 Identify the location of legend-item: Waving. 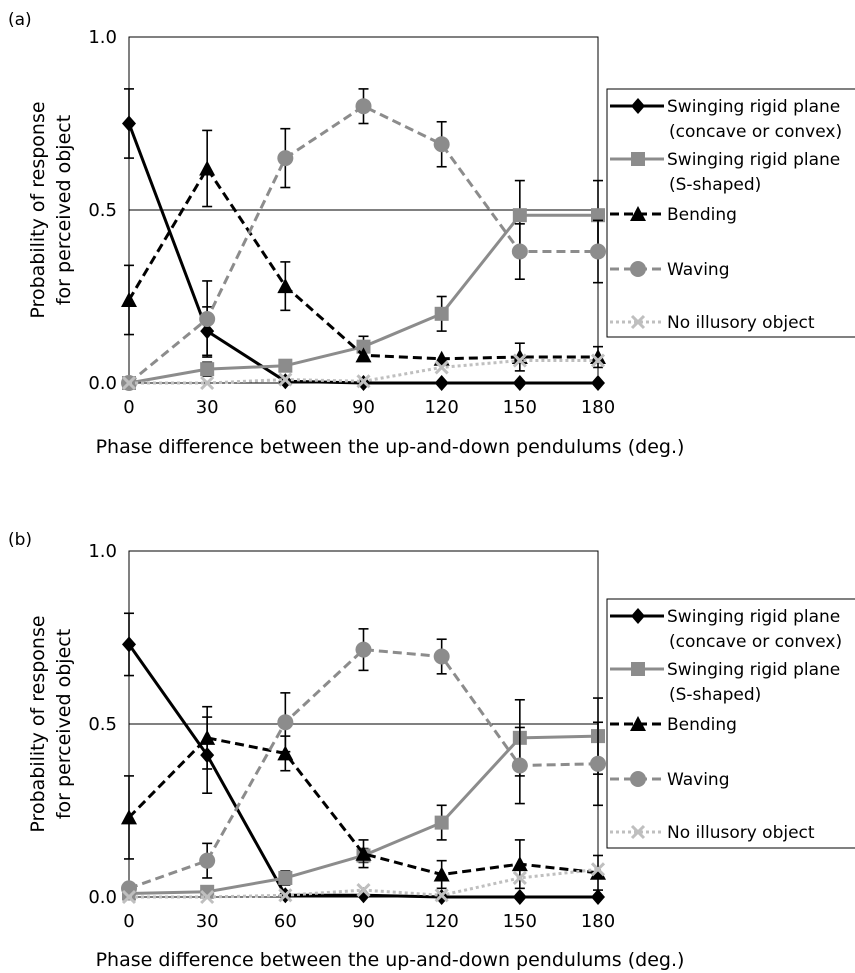
(670, 270).